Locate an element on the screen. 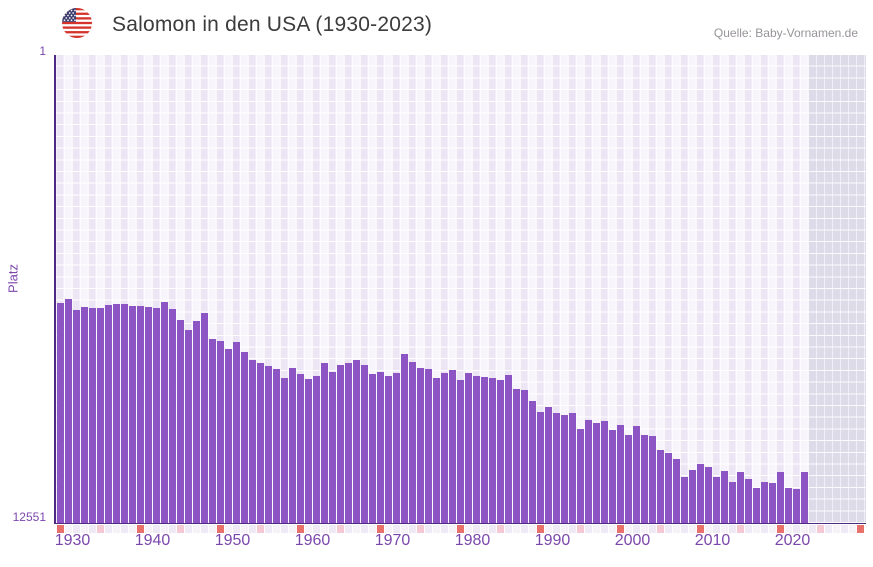  x-tick-1940: 1940 is located at coordinates (152, 540).